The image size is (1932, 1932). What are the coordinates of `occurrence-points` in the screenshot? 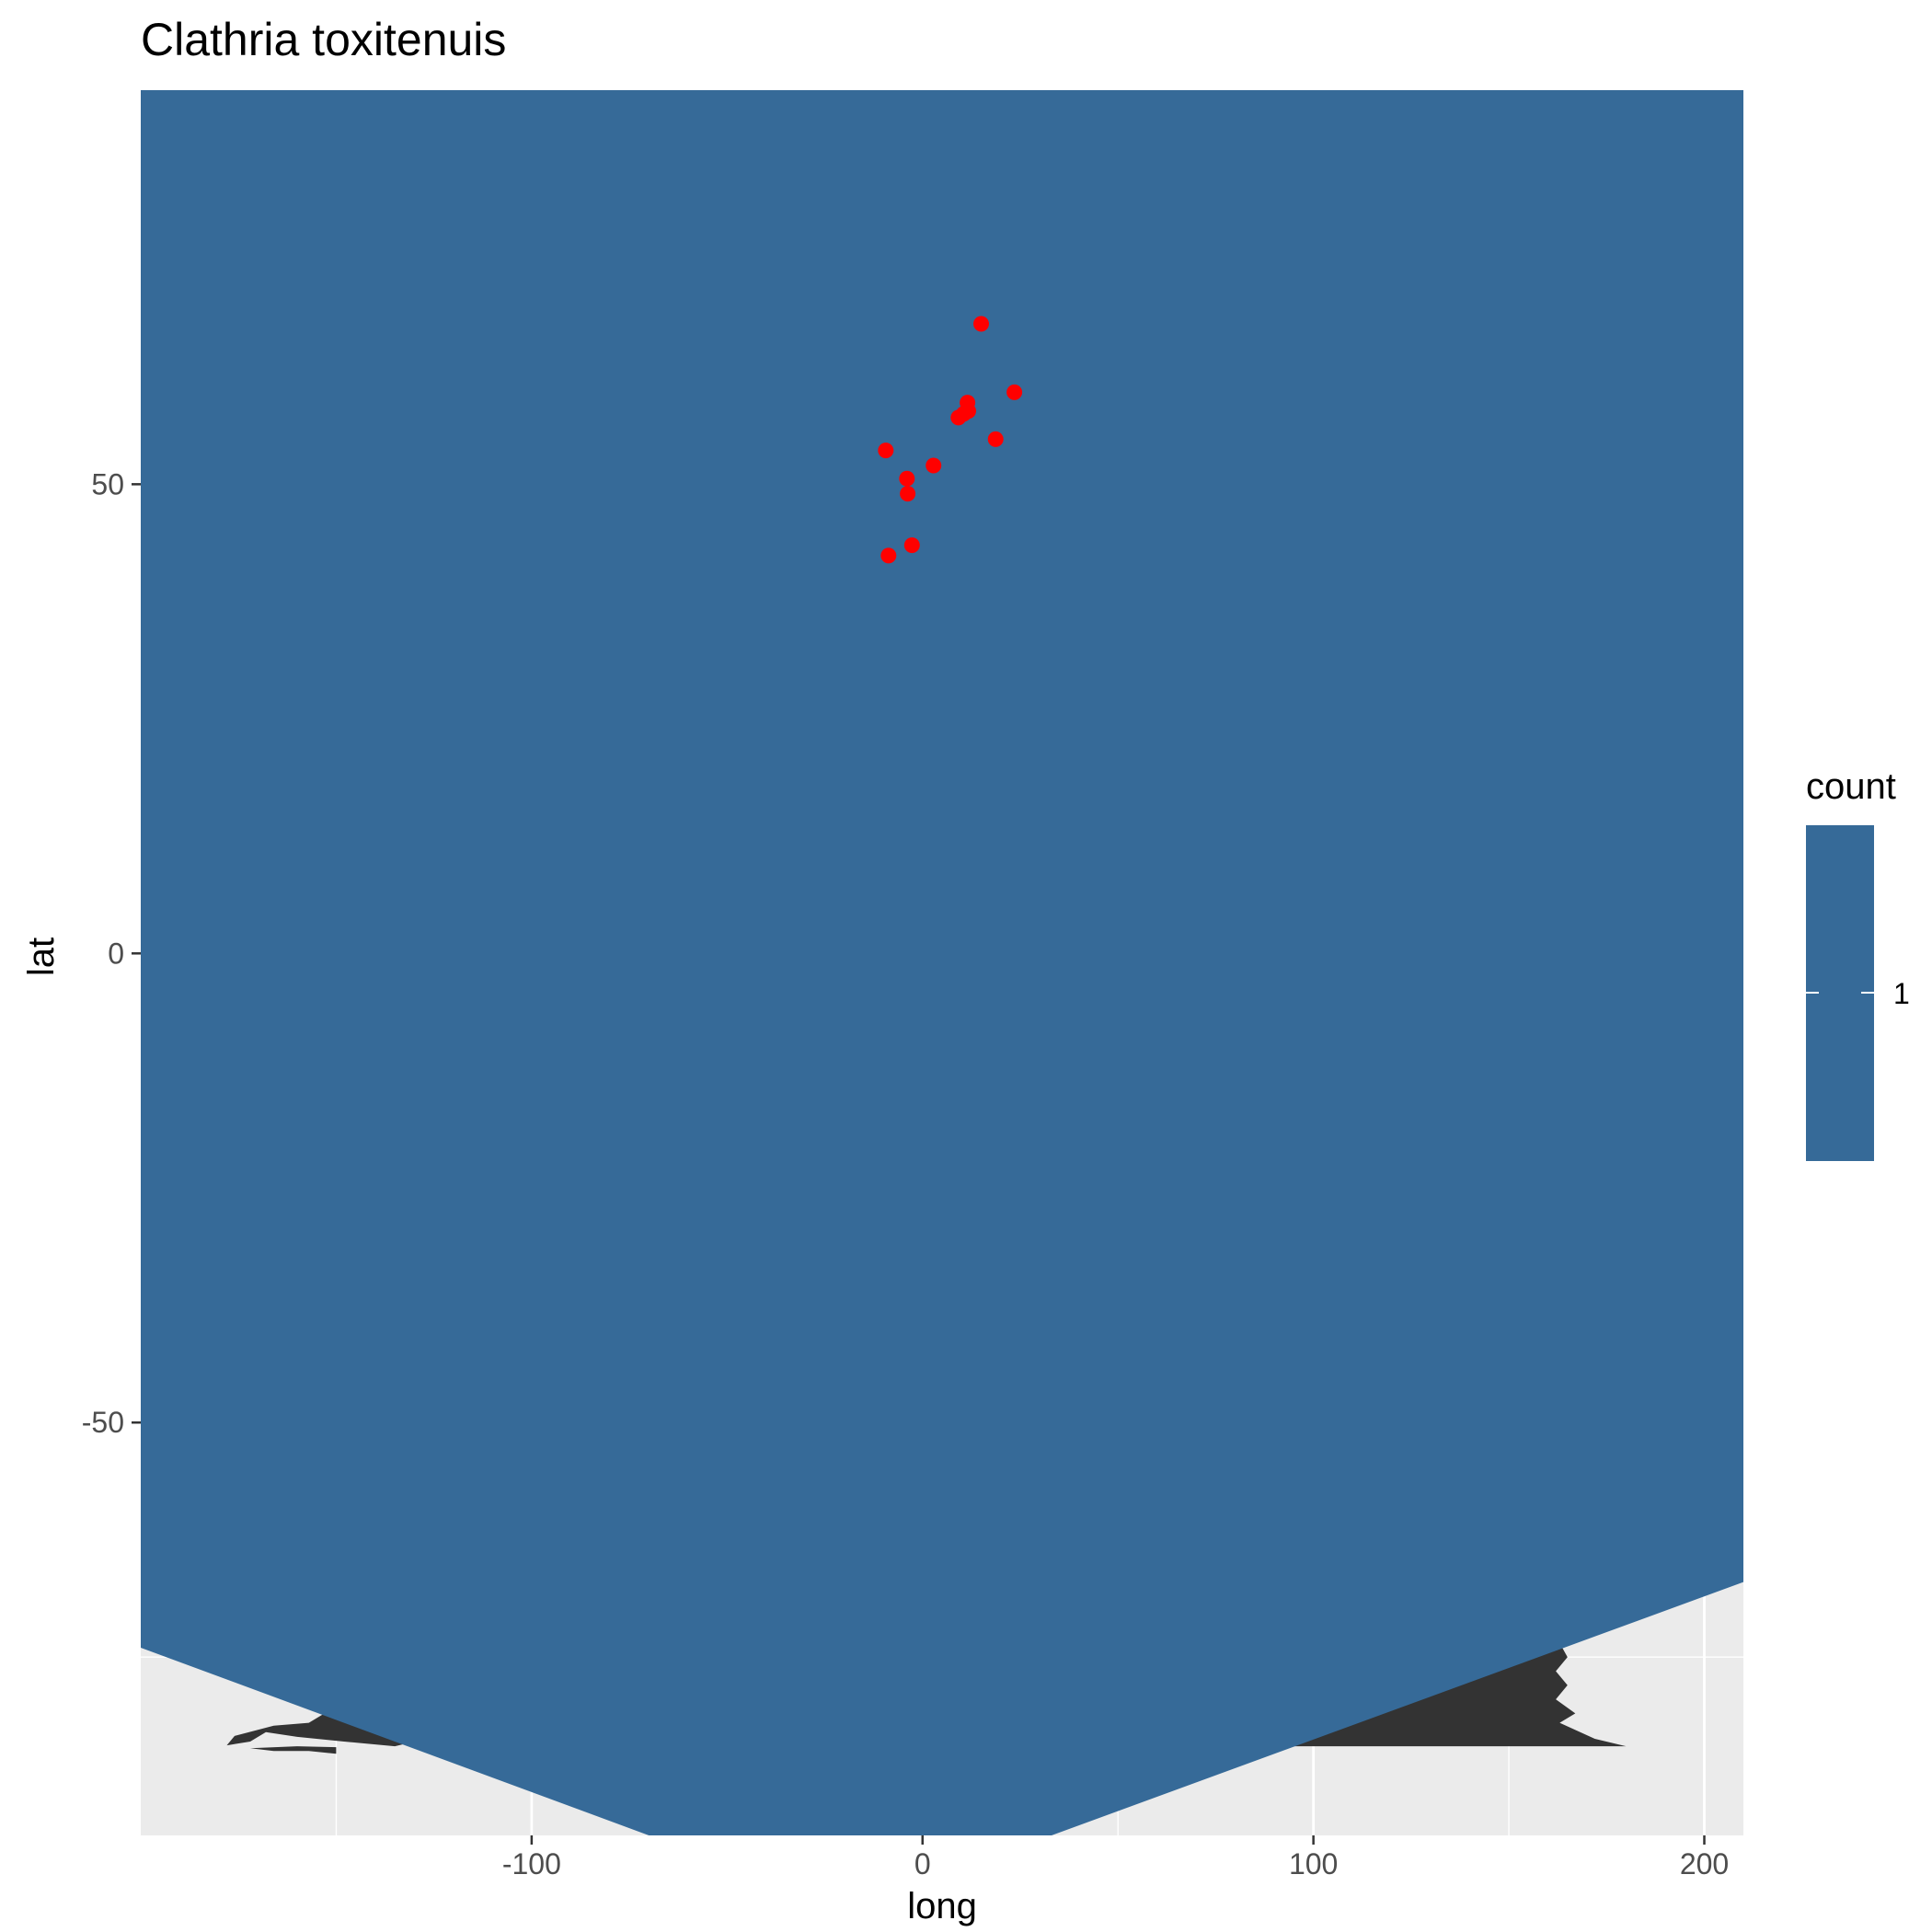 It's located at (951, 440).